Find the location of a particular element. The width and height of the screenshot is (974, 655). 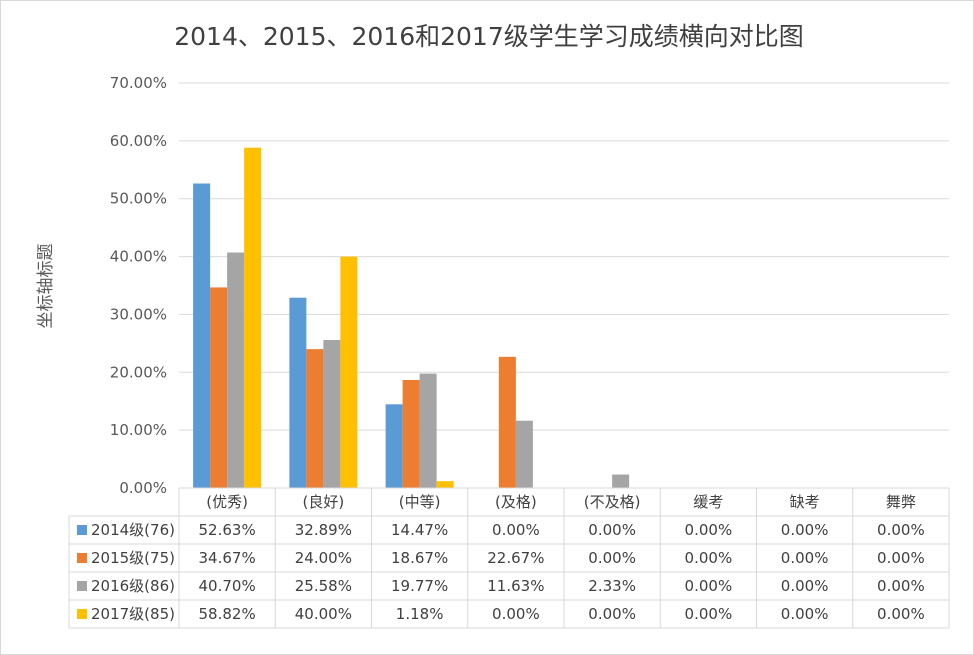

chart-title: 2014、2015、2016和2017级学生学习成绩横向对比图 is located at coordinates (489, 36).